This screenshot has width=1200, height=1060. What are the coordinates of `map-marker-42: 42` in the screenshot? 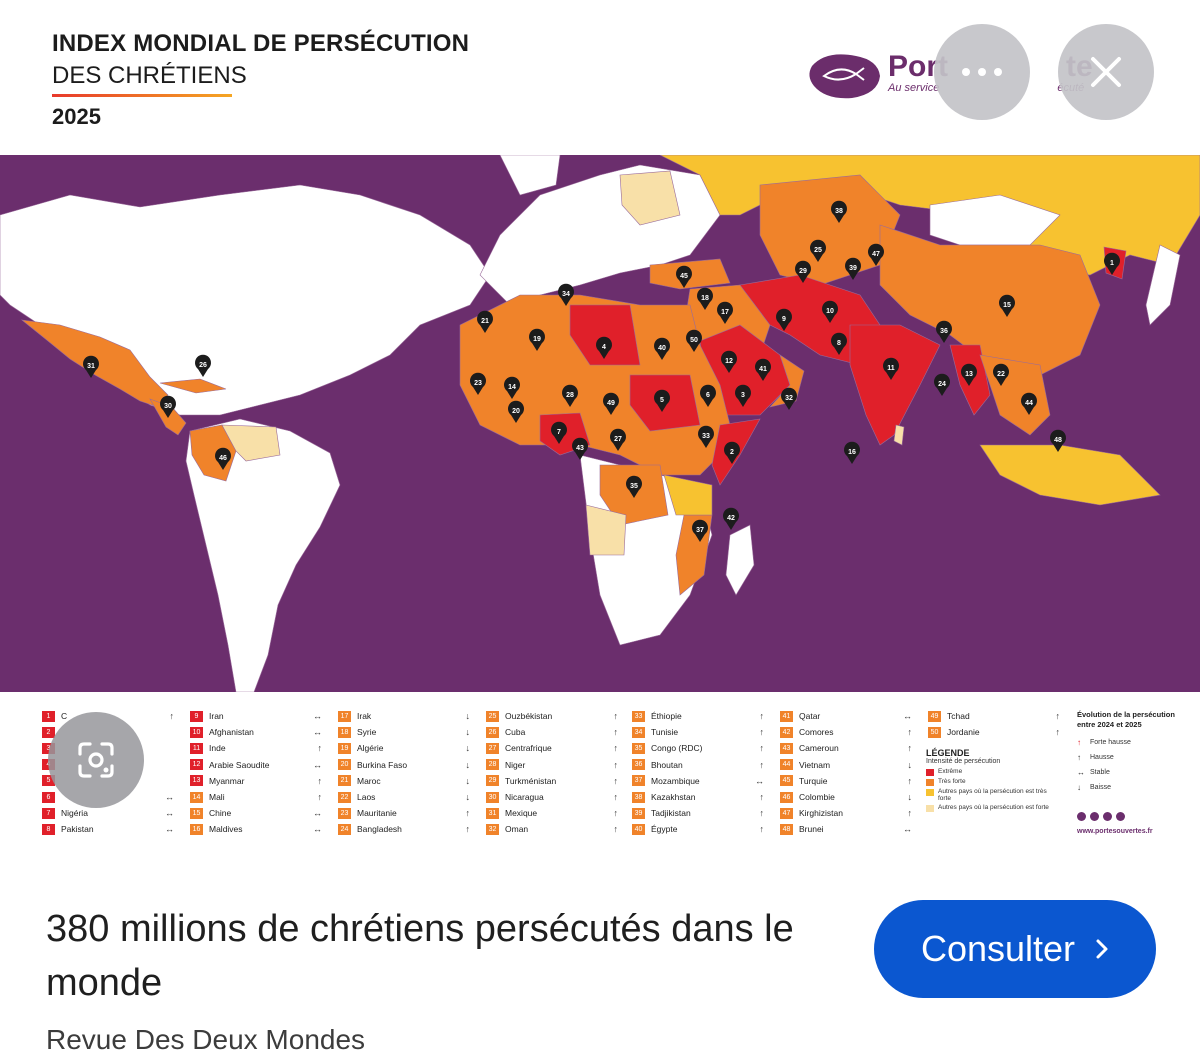 It's located at (731, 518).